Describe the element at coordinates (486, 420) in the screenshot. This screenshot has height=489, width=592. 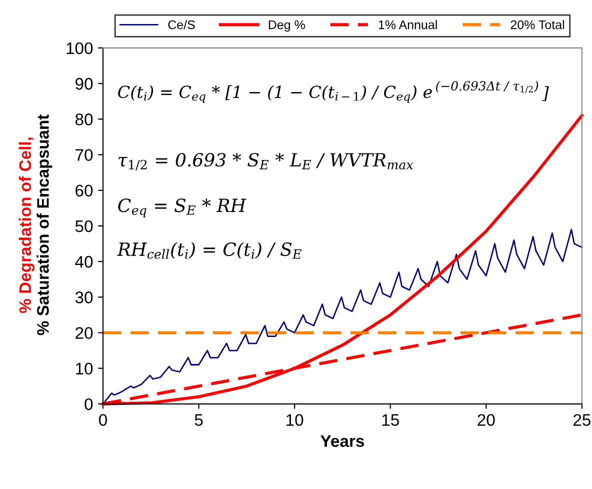
I see `x-tick-label: 20` at that location.